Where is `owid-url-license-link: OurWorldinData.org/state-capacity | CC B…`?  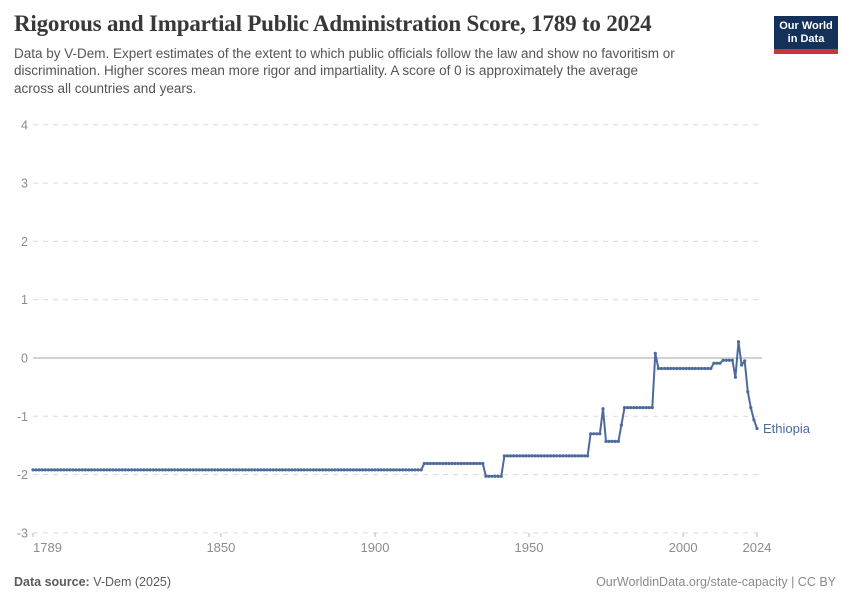
owid-url-license-link: OurWorldinData.org/state-capacity | CC B… is located at coordinates (716, 582).